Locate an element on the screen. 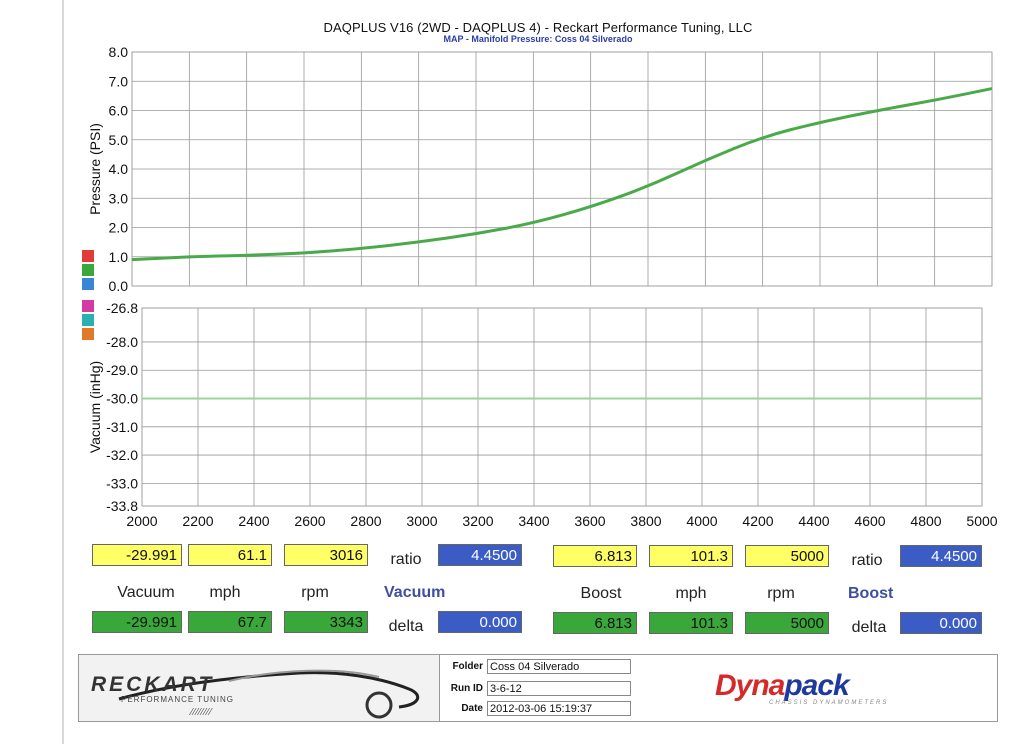 Image resolution: width=1024 pixels, height=744 pixels. y-tick-label: -33.8 is located at coordinates (122, 506).